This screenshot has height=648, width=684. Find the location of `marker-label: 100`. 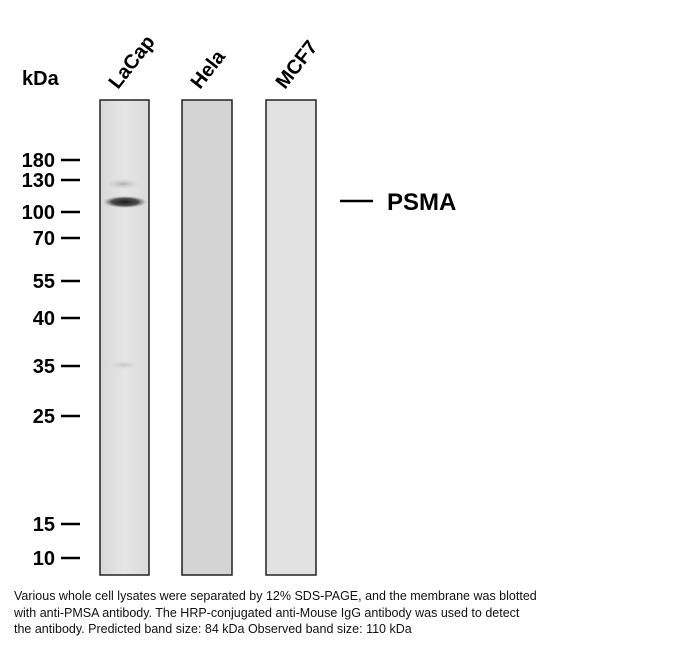

marker-label: 100 is located at coordinates (38, 213).